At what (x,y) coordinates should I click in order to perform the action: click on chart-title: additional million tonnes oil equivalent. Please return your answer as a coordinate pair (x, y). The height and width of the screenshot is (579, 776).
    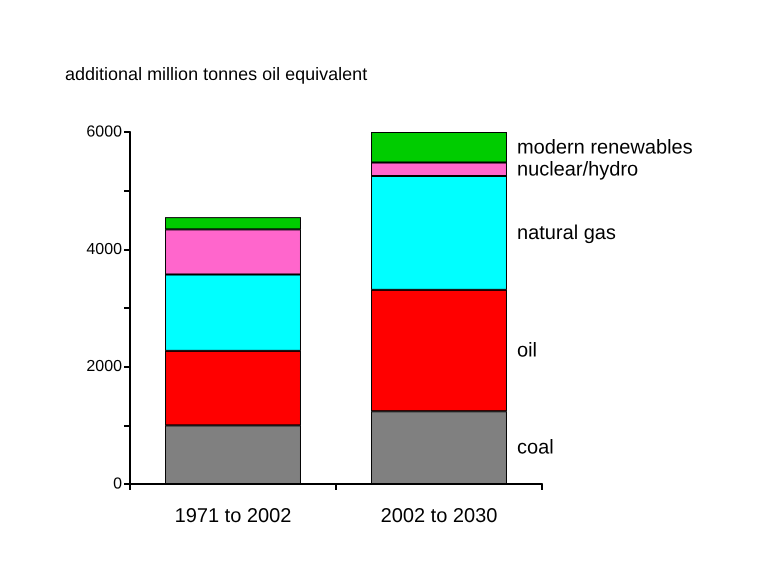
    Looking at the image, I should click on (216, 74).